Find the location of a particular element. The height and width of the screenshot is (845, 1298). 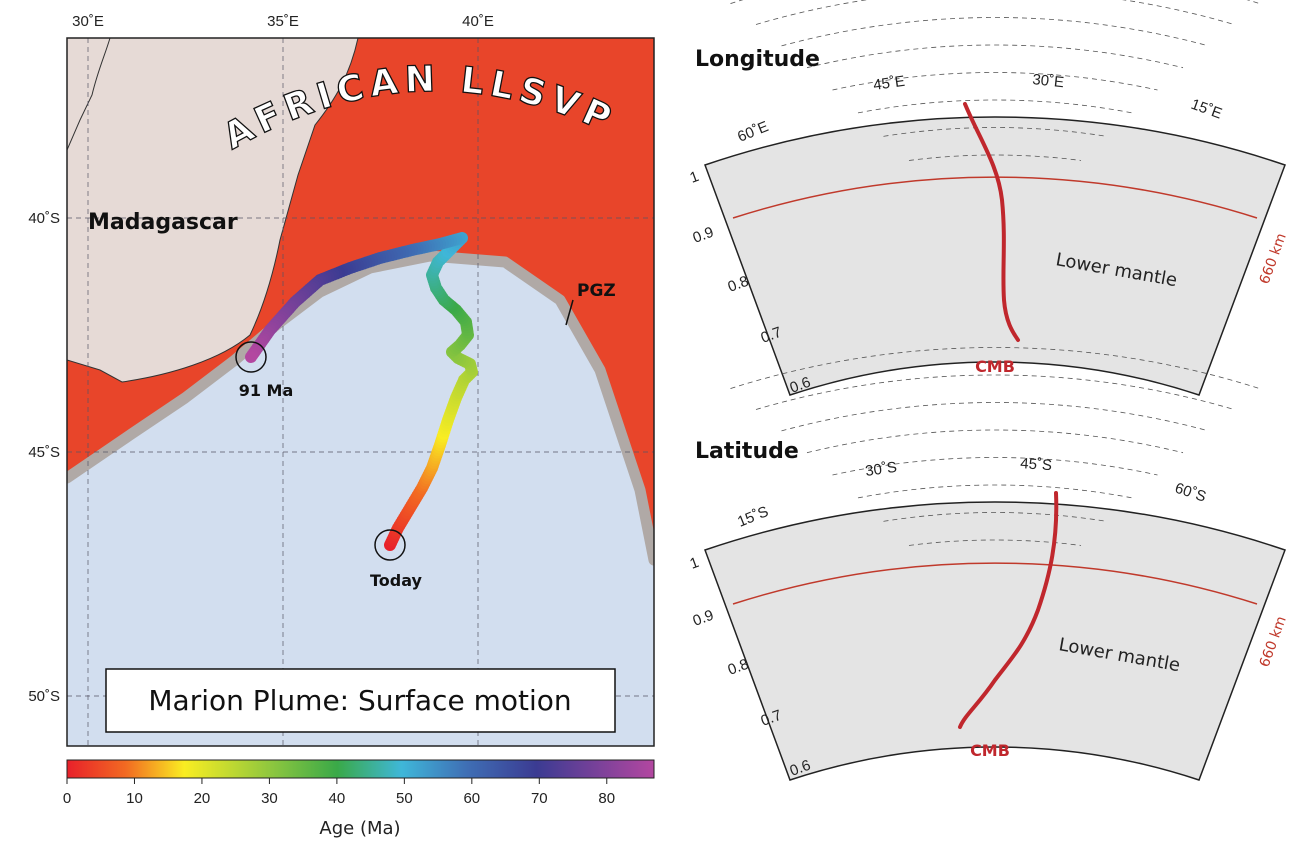

longitude-shell is located at coordinates (995, 256).